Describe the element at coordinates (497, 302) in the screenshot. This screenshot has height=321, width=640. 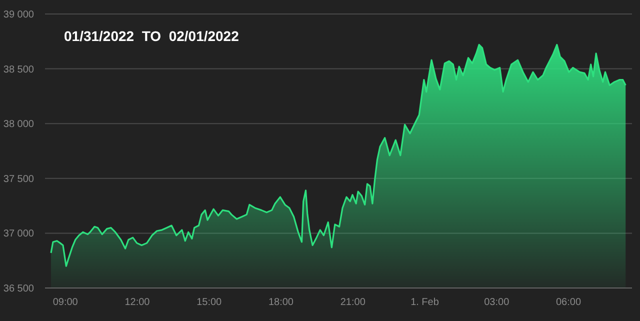
I see `x-tick-label: 03:00` at that location.